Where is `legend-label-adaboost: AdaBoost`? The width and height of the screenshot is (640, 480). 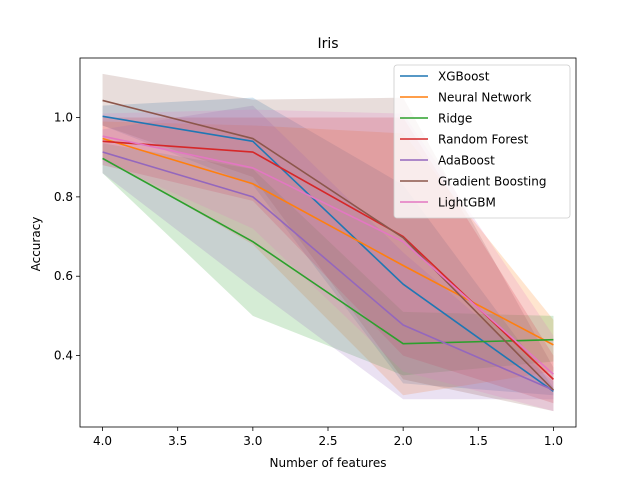 legend-label-adaboost: AdaBoost is located at coordinates (466, 161).